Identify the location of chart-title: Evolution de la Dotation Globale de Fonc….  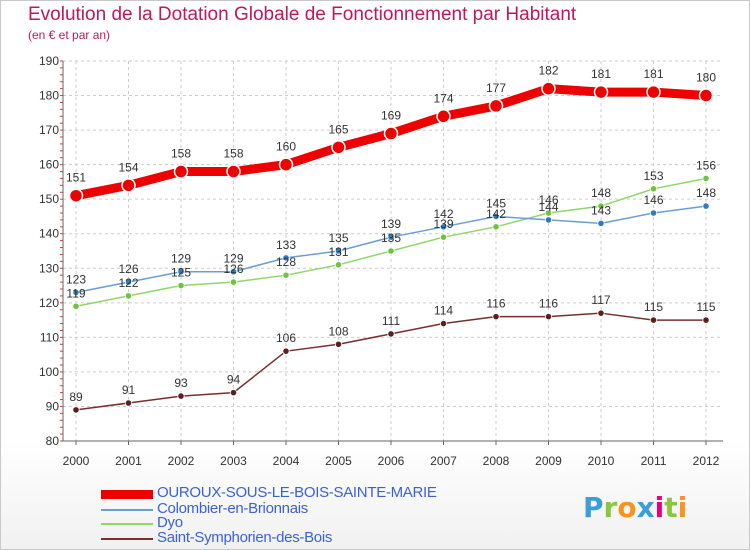
(302, 14).